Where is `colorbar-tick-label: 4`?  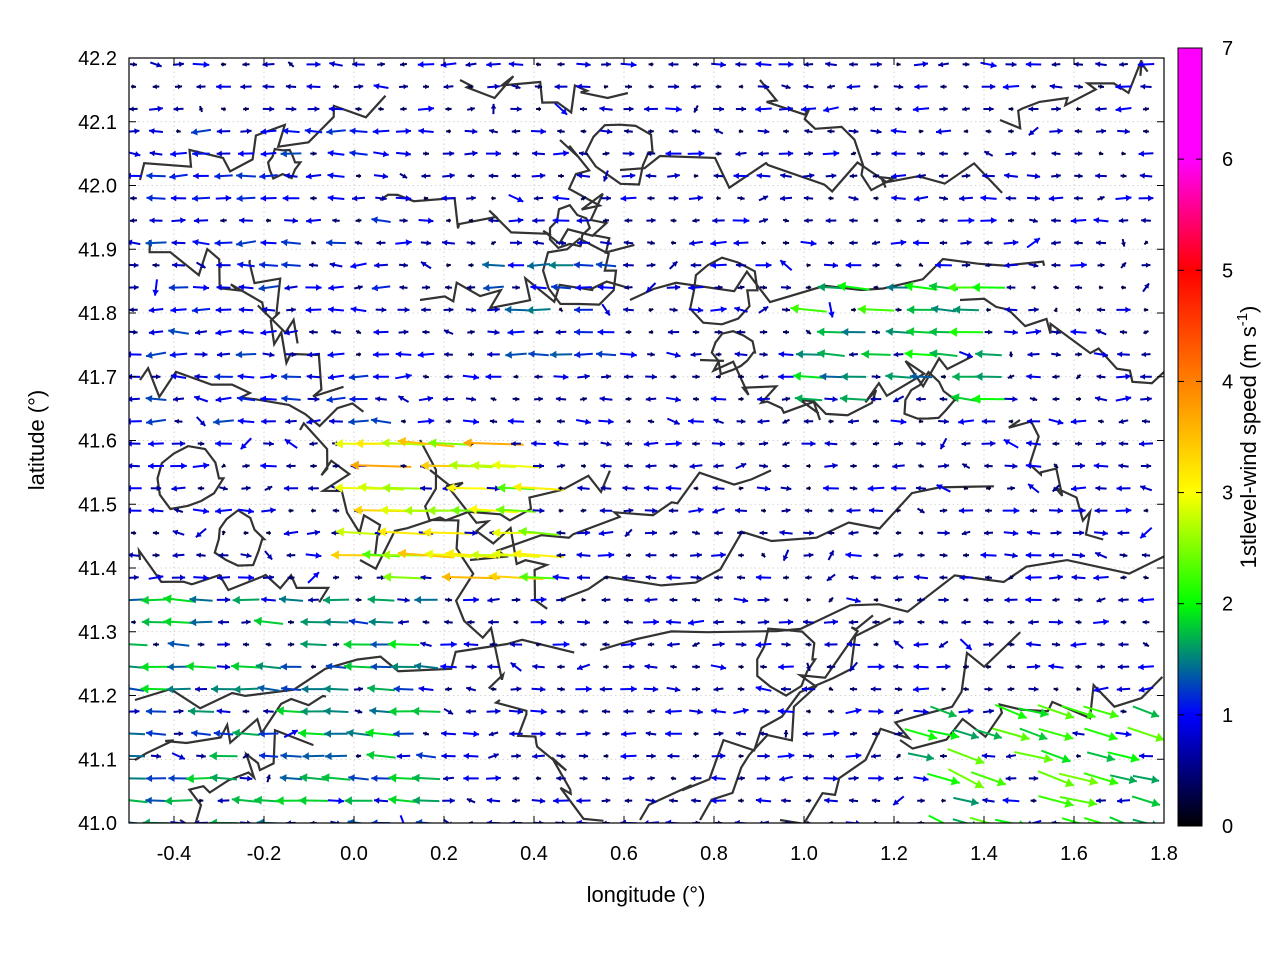
colorbar-tick-label: 4 is located at coordinates (1227, 382).